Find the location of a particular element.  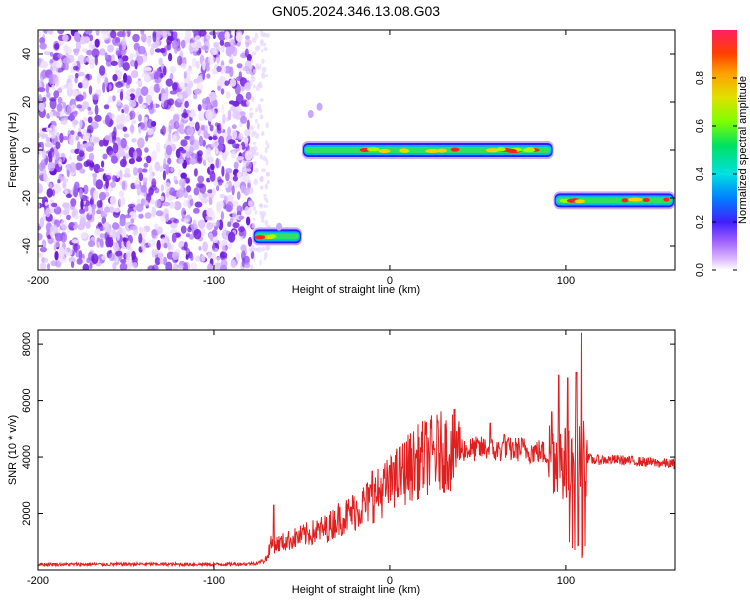

y-tick-label: 20 is located at coordinates (27, 102).